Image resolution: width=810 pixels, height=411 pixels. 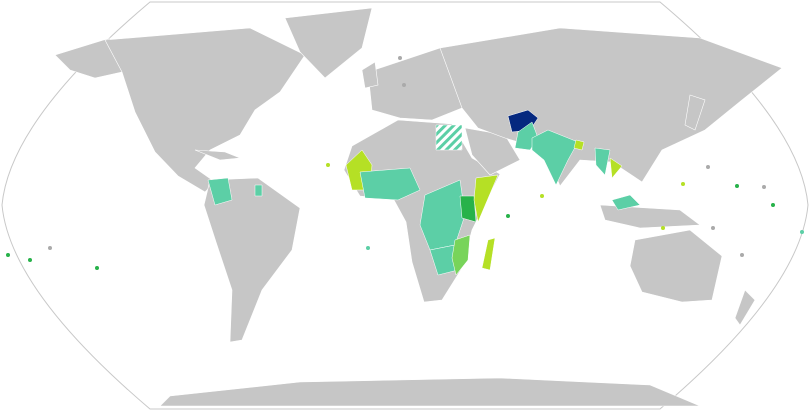 I want to click on indonesia, so click(x=650, y=216).